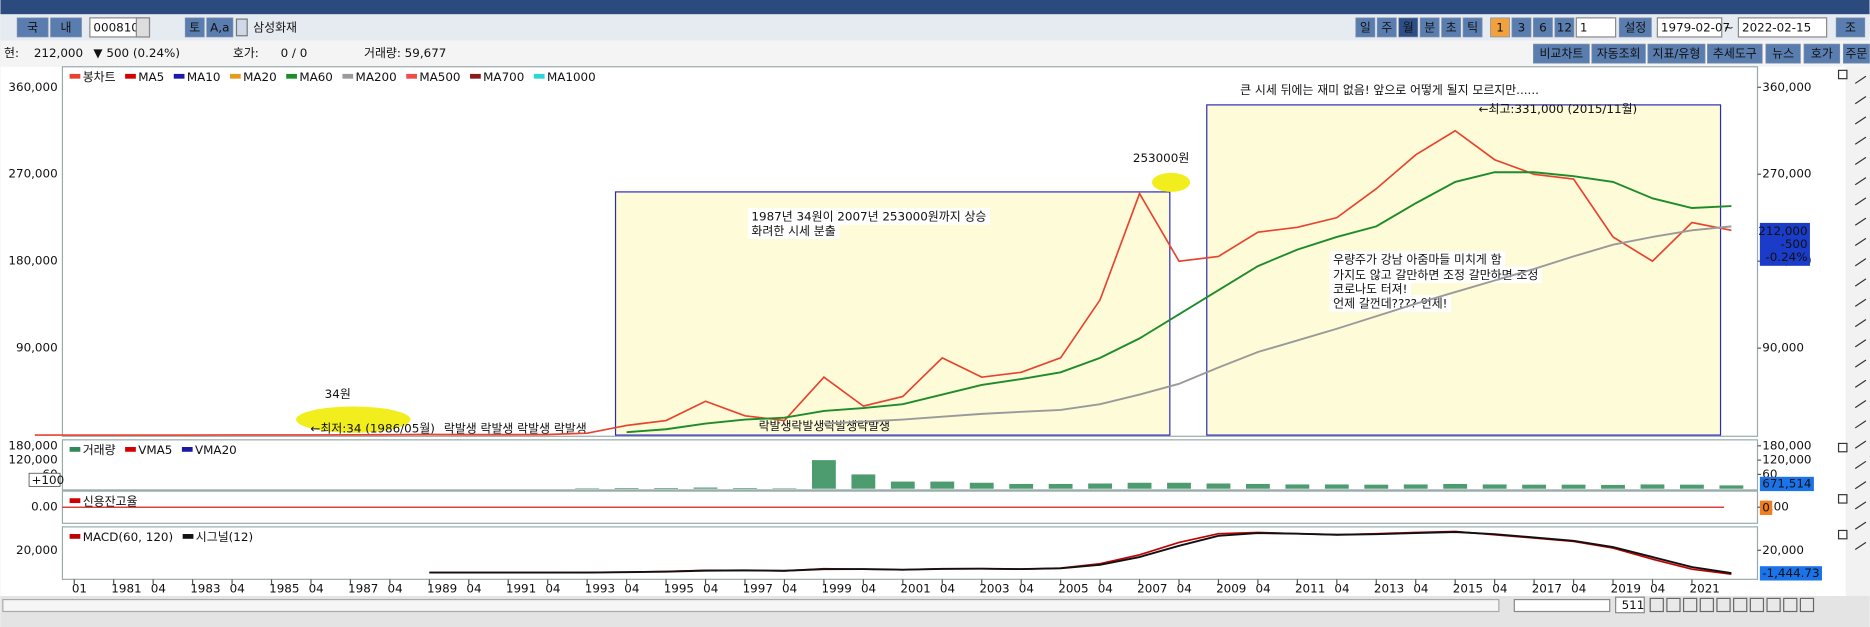 This screenshot has height=627, width=1870. What do you see at coordinates (521, 588) in the screenshot?
I see `x-tick-label: 1991` at bounding box center [521, 588].